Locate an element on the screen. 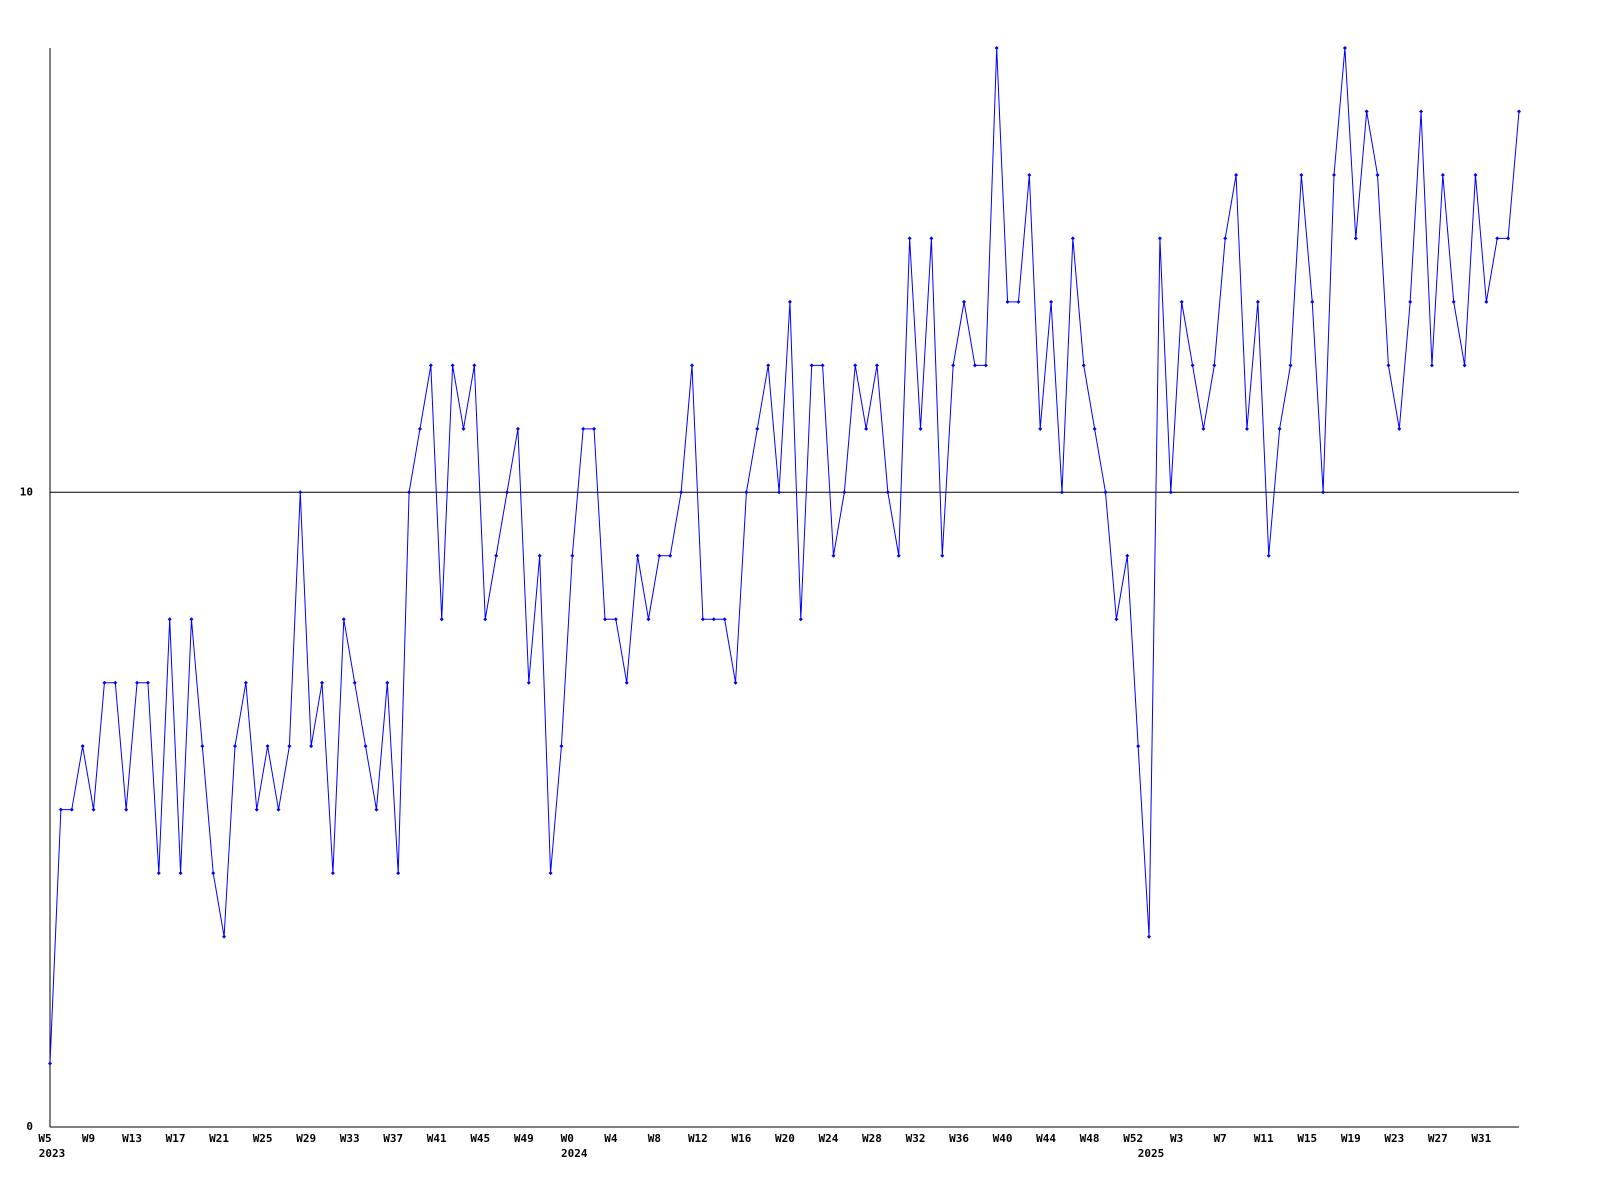  x-tick-label: W13 is located at coordinates (132, 1138).